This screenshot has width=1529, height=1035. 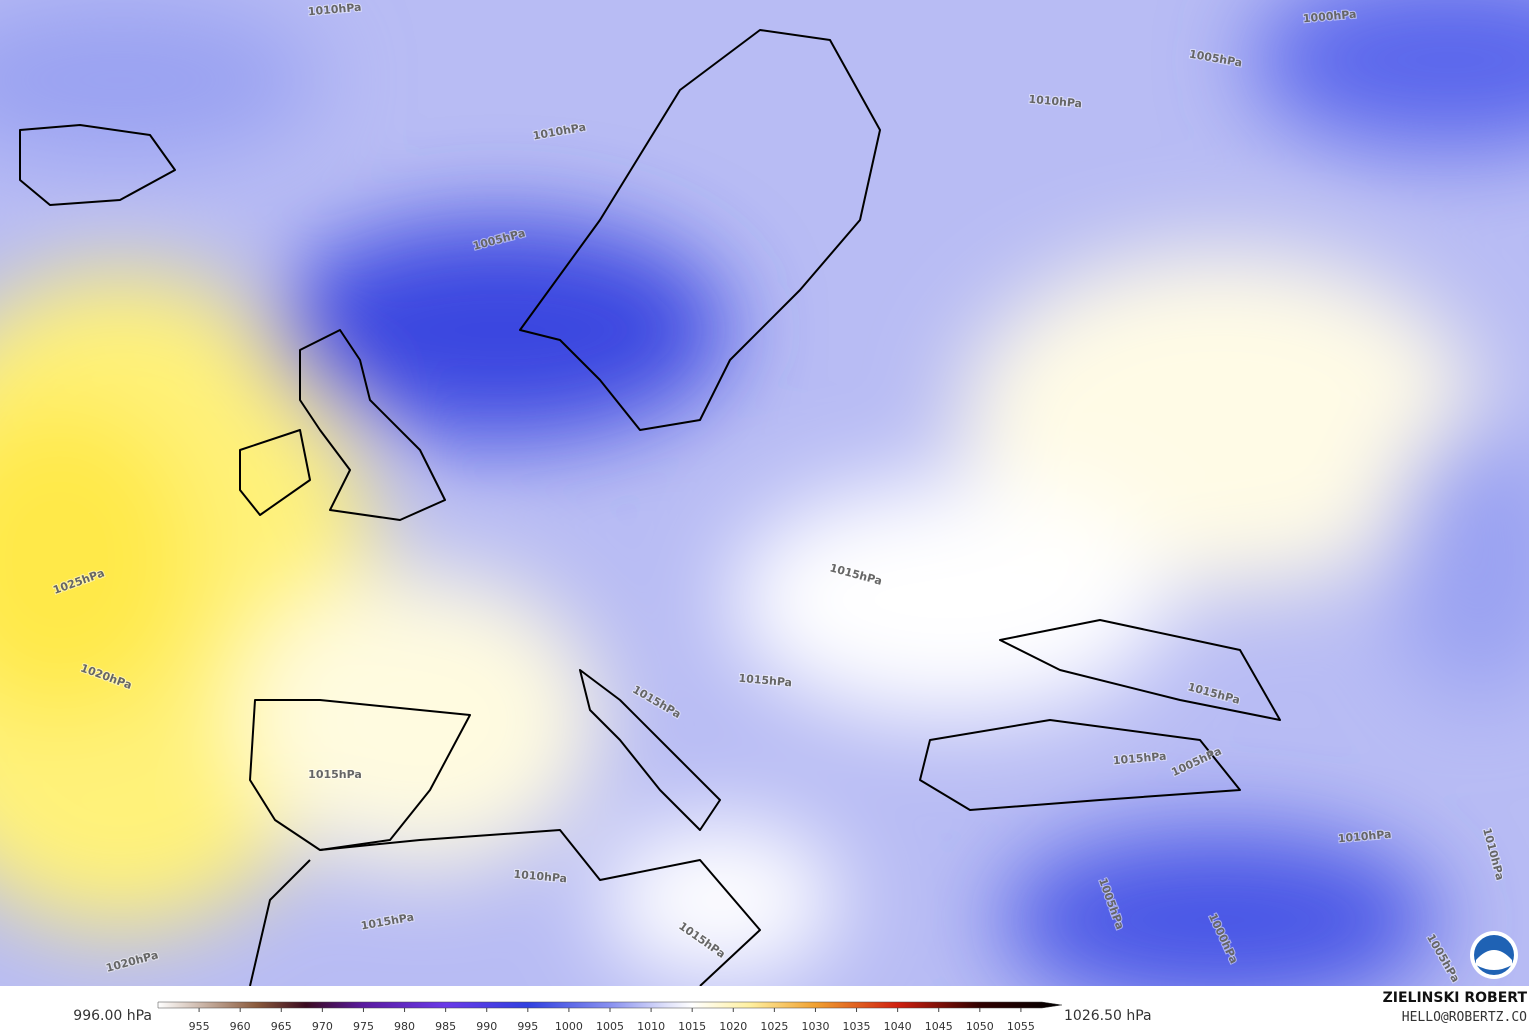 I want to click on colorbar-scale, so click(x=610, y=1005).